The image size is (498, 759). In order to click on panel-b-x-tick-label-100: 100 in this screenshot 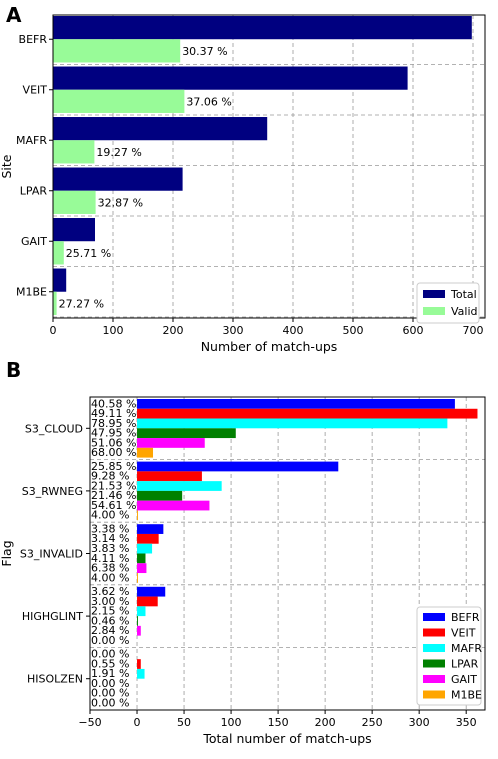, I will do `click(231, 722)`.